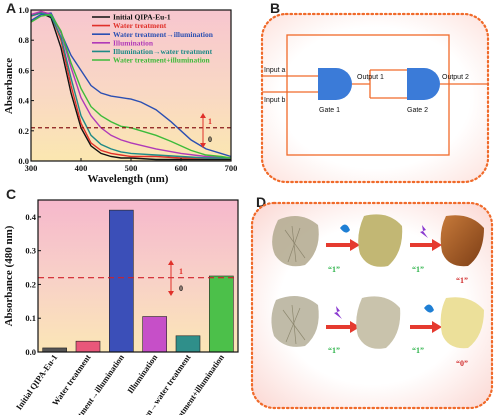 This screenshot has height=415, width=500. I want to click on x-tick-label: 300, so click(31, 168).